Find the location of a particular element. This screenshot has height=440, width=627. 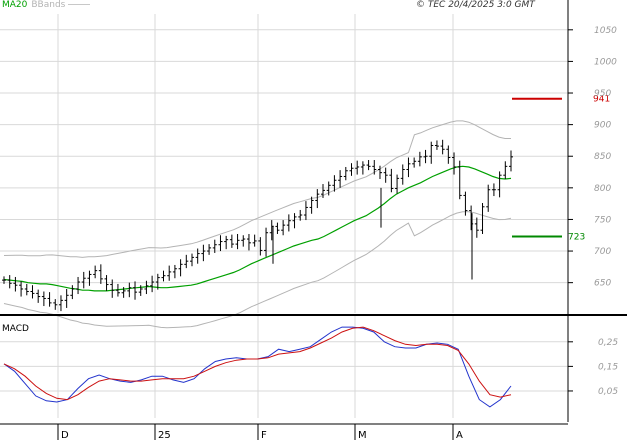

x-tick-label: M is located at coordinates (362, 435).